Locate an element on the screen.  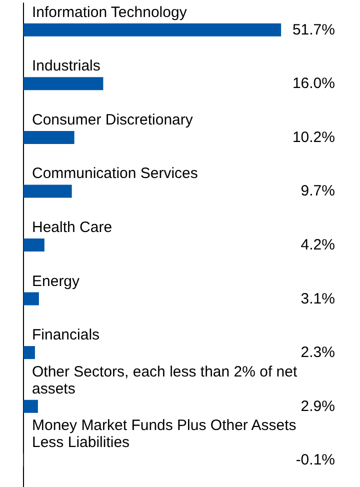
data-label: 2.3% is located at coordinates (317, 353).